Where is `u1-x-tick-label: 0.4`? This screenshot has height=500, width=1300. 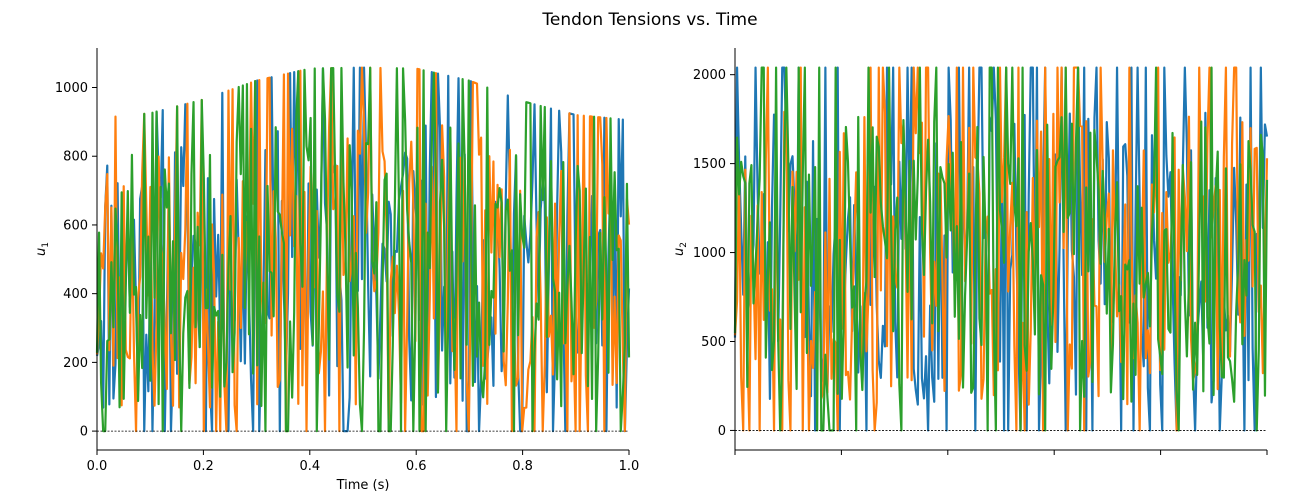 u1-x-tick-label: 0.4 is located at coordinates (309, 466).